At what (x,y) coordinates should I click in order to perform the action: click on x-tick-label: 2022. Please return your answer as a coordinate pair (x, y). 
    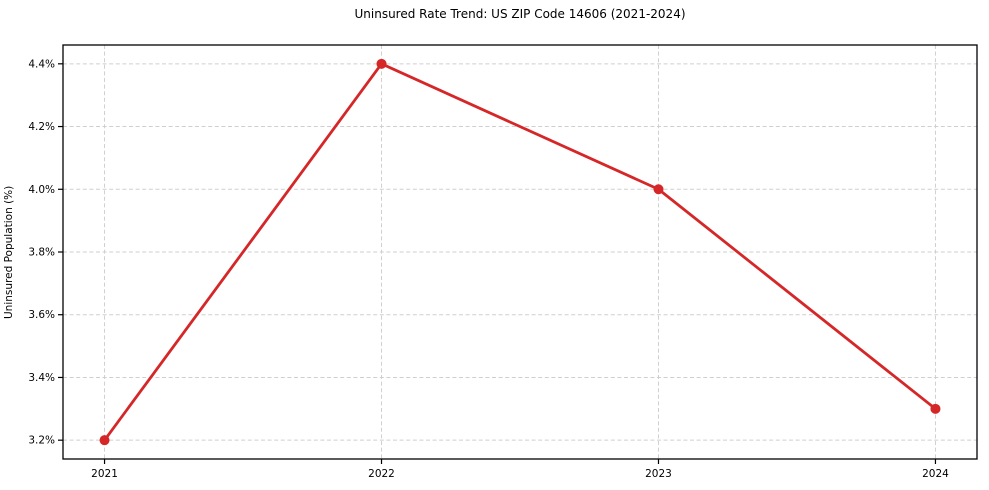
    Looking at the image, I should click on (381, 474).